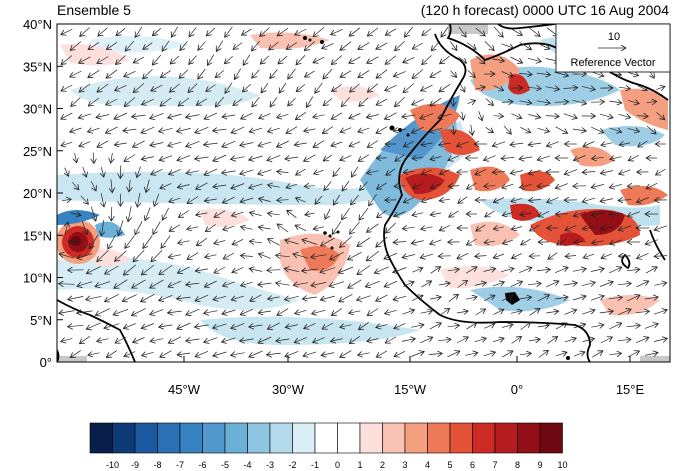 The height and width of the screenshot is (471, 673). What do you see at coordinates (157, 465) in the screenshot?
I see `colorbar-label: -8` at bounding box center [157, 465].